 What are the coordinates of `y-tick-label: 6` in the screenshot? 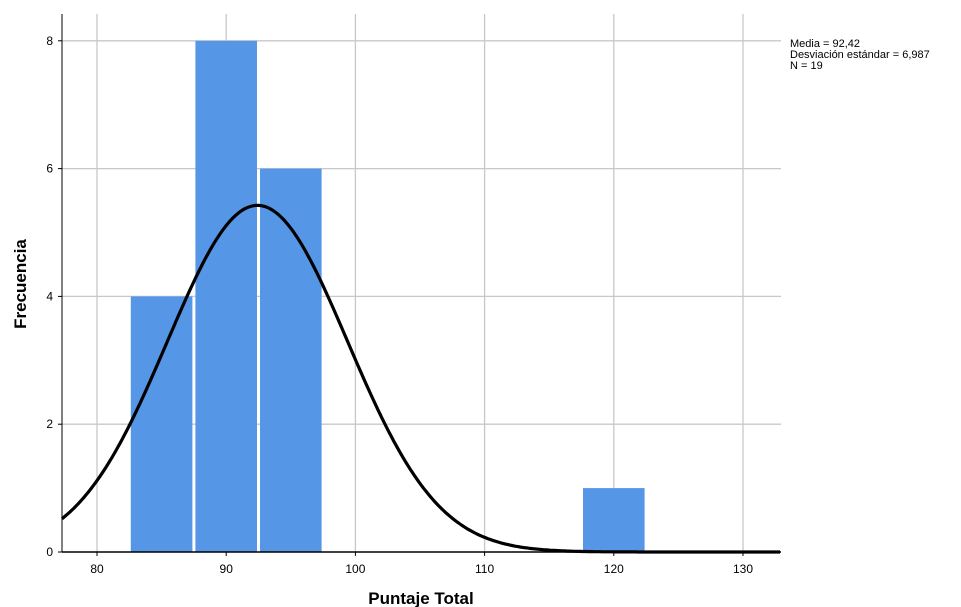 It's located at (49, 169).